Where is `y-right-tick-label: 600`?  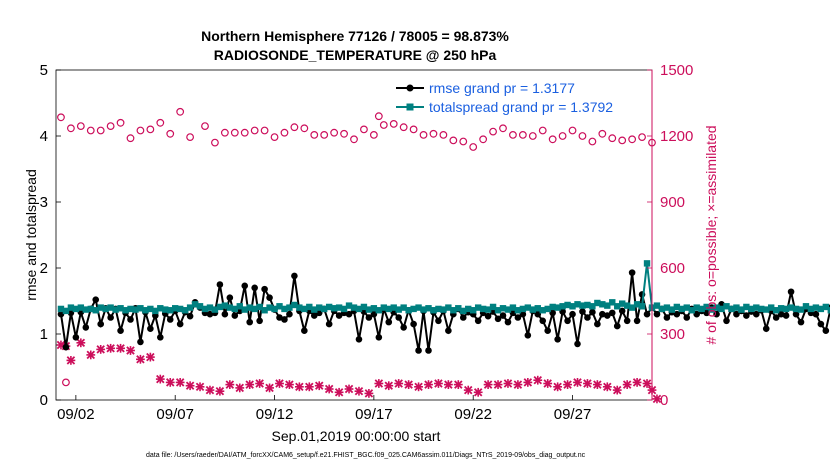 y-right-tick-label: 600 is located at coordinates (672, 268).